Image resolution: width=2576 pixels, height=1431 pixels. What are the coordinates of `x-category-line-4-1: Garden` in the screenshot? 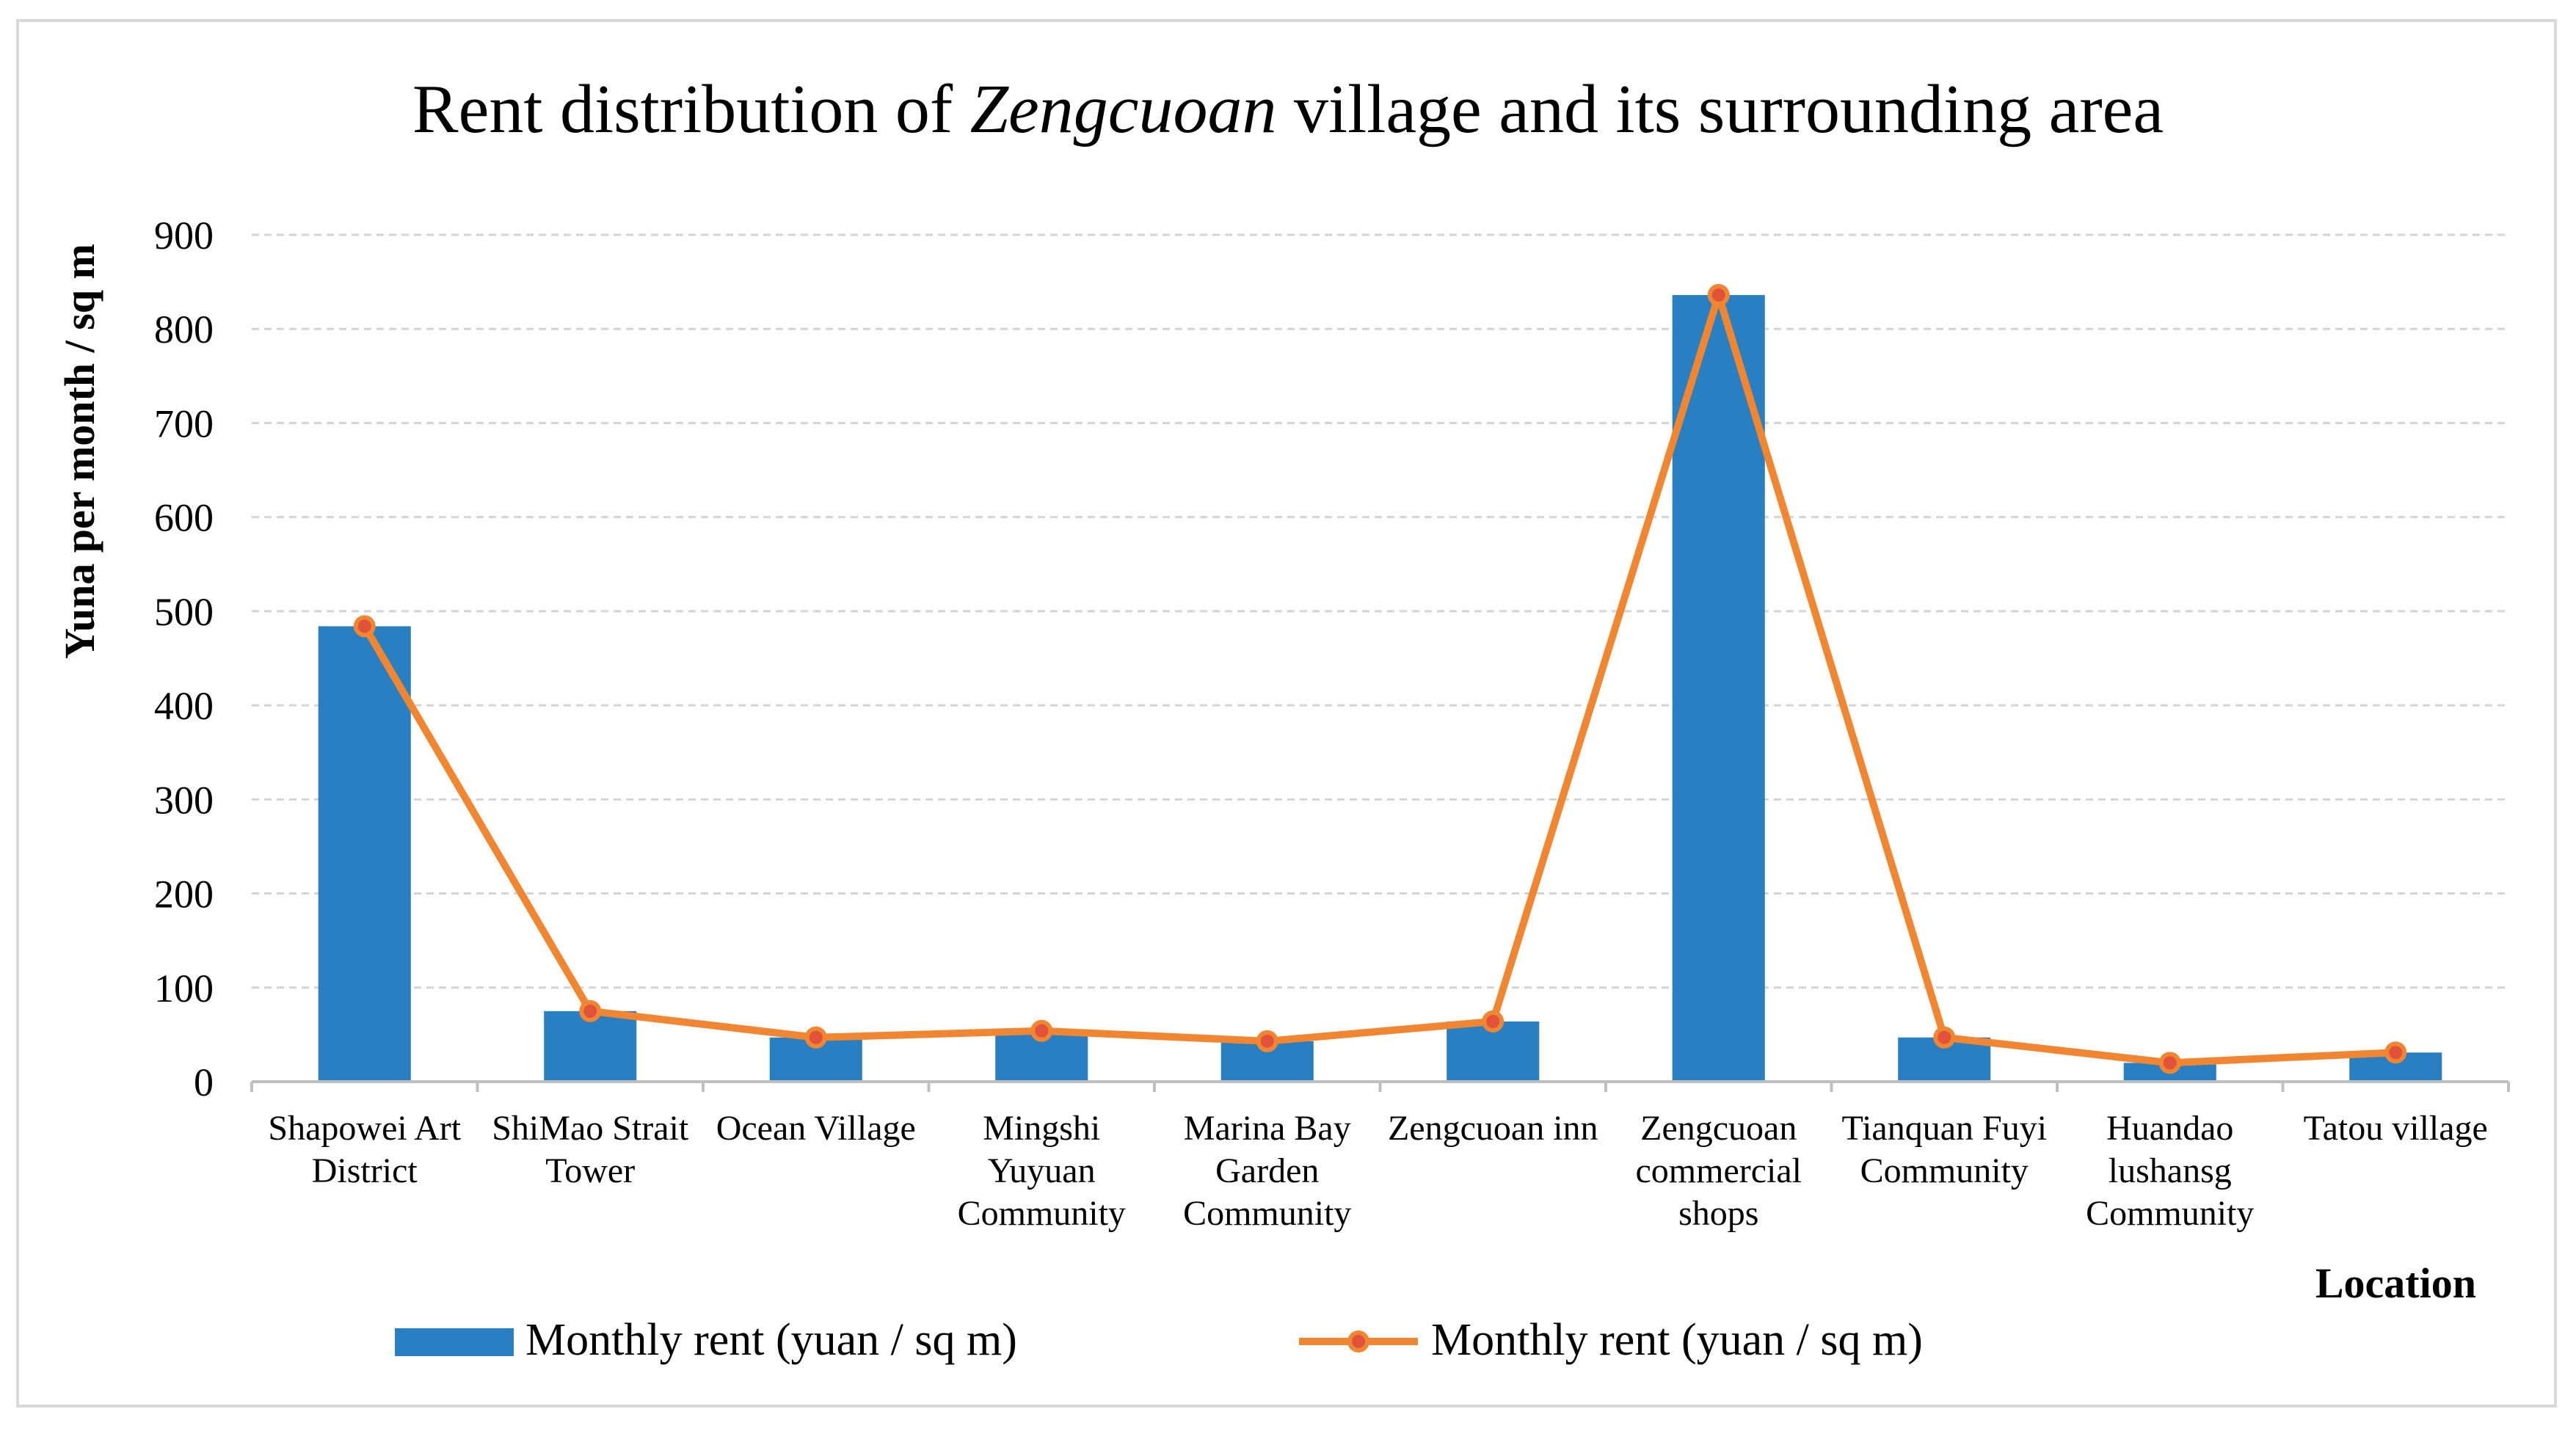 It's located at (1267, 1170).